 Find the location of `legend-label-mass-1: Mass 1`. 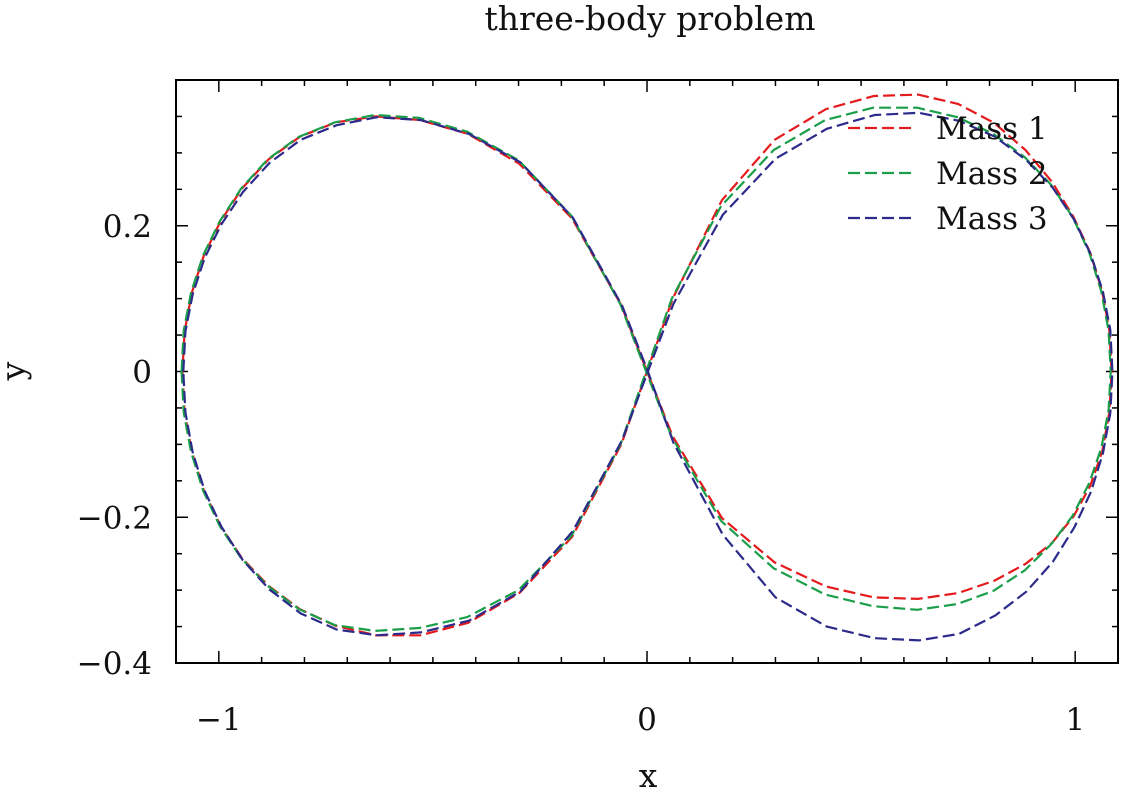

legend-label-mass-1: Mass 1 is located at coordinates (992, 129).